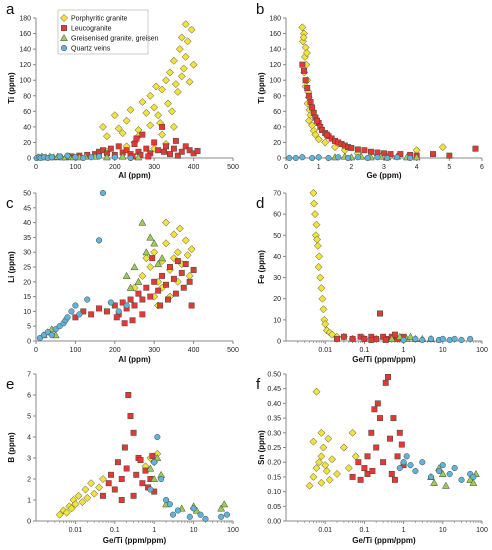  I want to click on legend-label: Porphyritic granite, so click(99, 19).